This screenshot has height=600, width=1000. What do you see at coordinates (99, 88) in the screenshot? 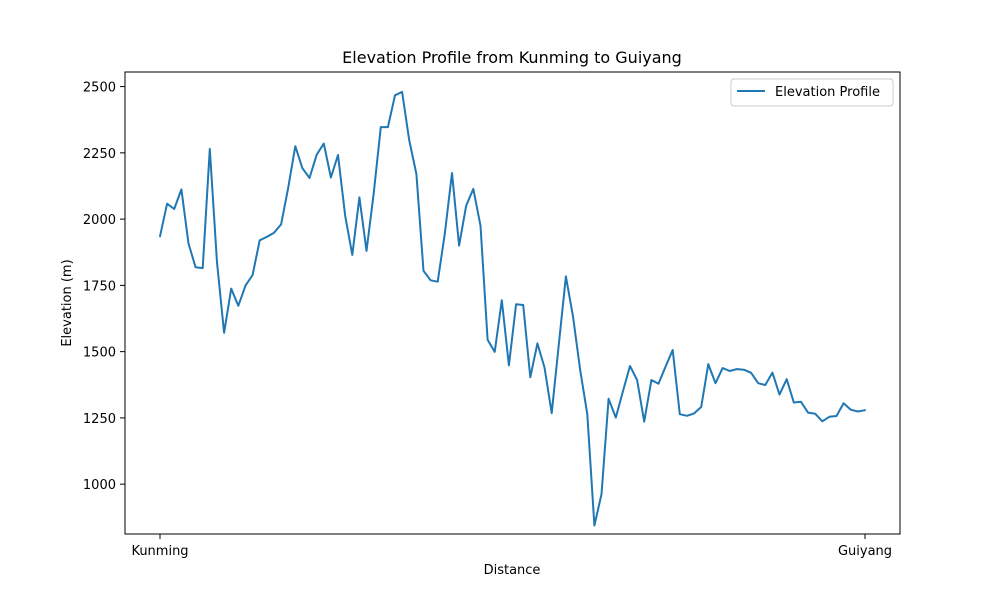
I see `y-tick-label: 2500` at bounding box center [99, 88].